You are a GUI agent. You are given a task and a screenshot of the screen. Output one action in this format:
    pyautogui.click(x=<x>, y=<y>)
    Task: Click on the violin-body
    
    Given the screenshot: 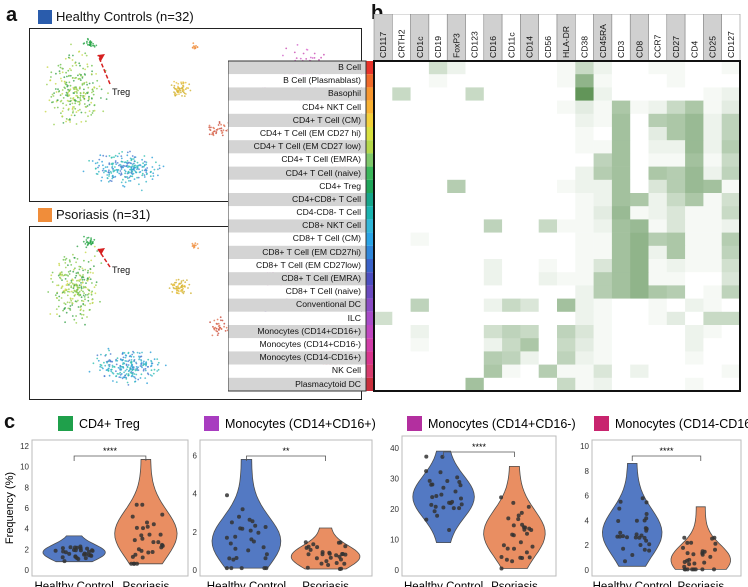 What is the action you would take?
    pyautogui.click(x=246, y=513)
    